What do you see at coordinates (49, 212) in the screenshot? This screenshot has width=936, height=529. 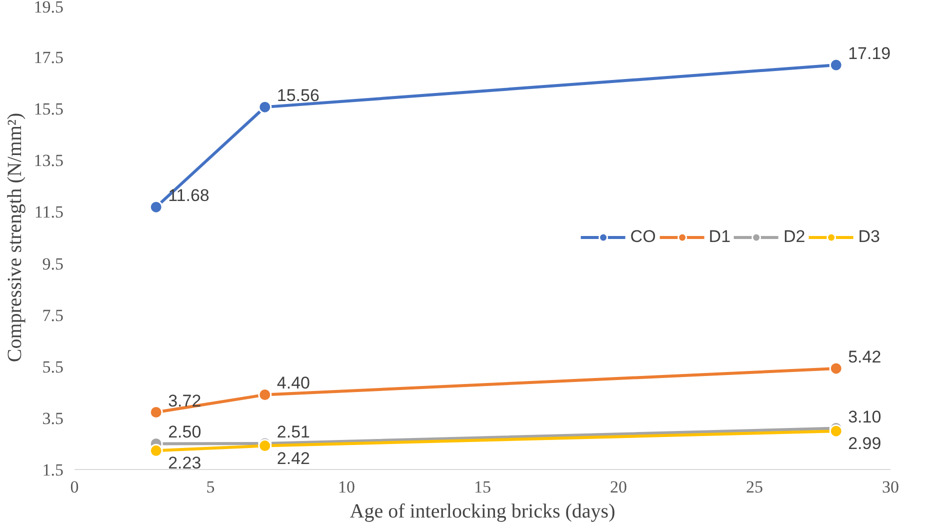 I see `y-tick-label: 11.5` at bounding box center [49, 212].